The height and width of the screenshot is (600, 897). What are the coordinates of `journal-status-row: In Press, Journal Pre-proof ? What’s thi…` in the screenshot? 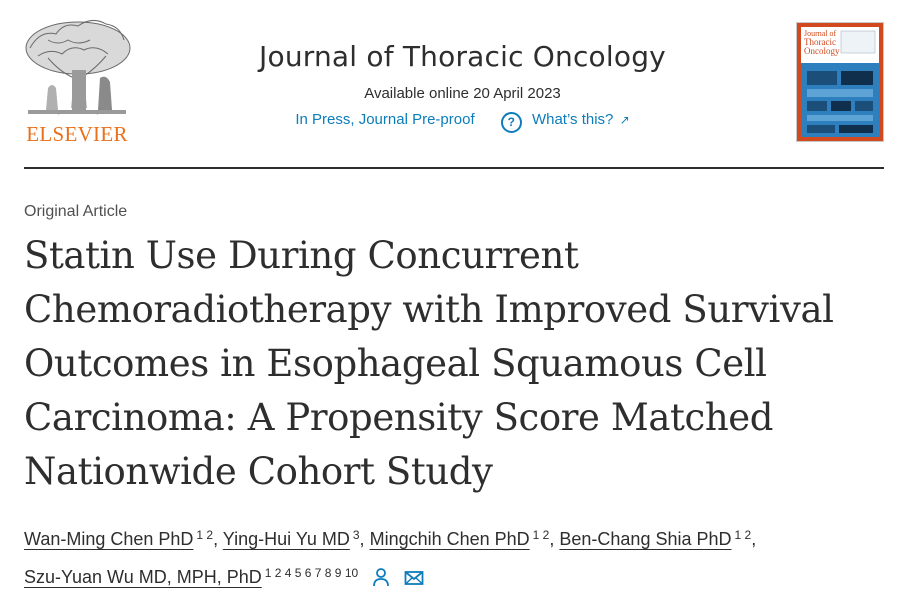 It's located at (462, 122).